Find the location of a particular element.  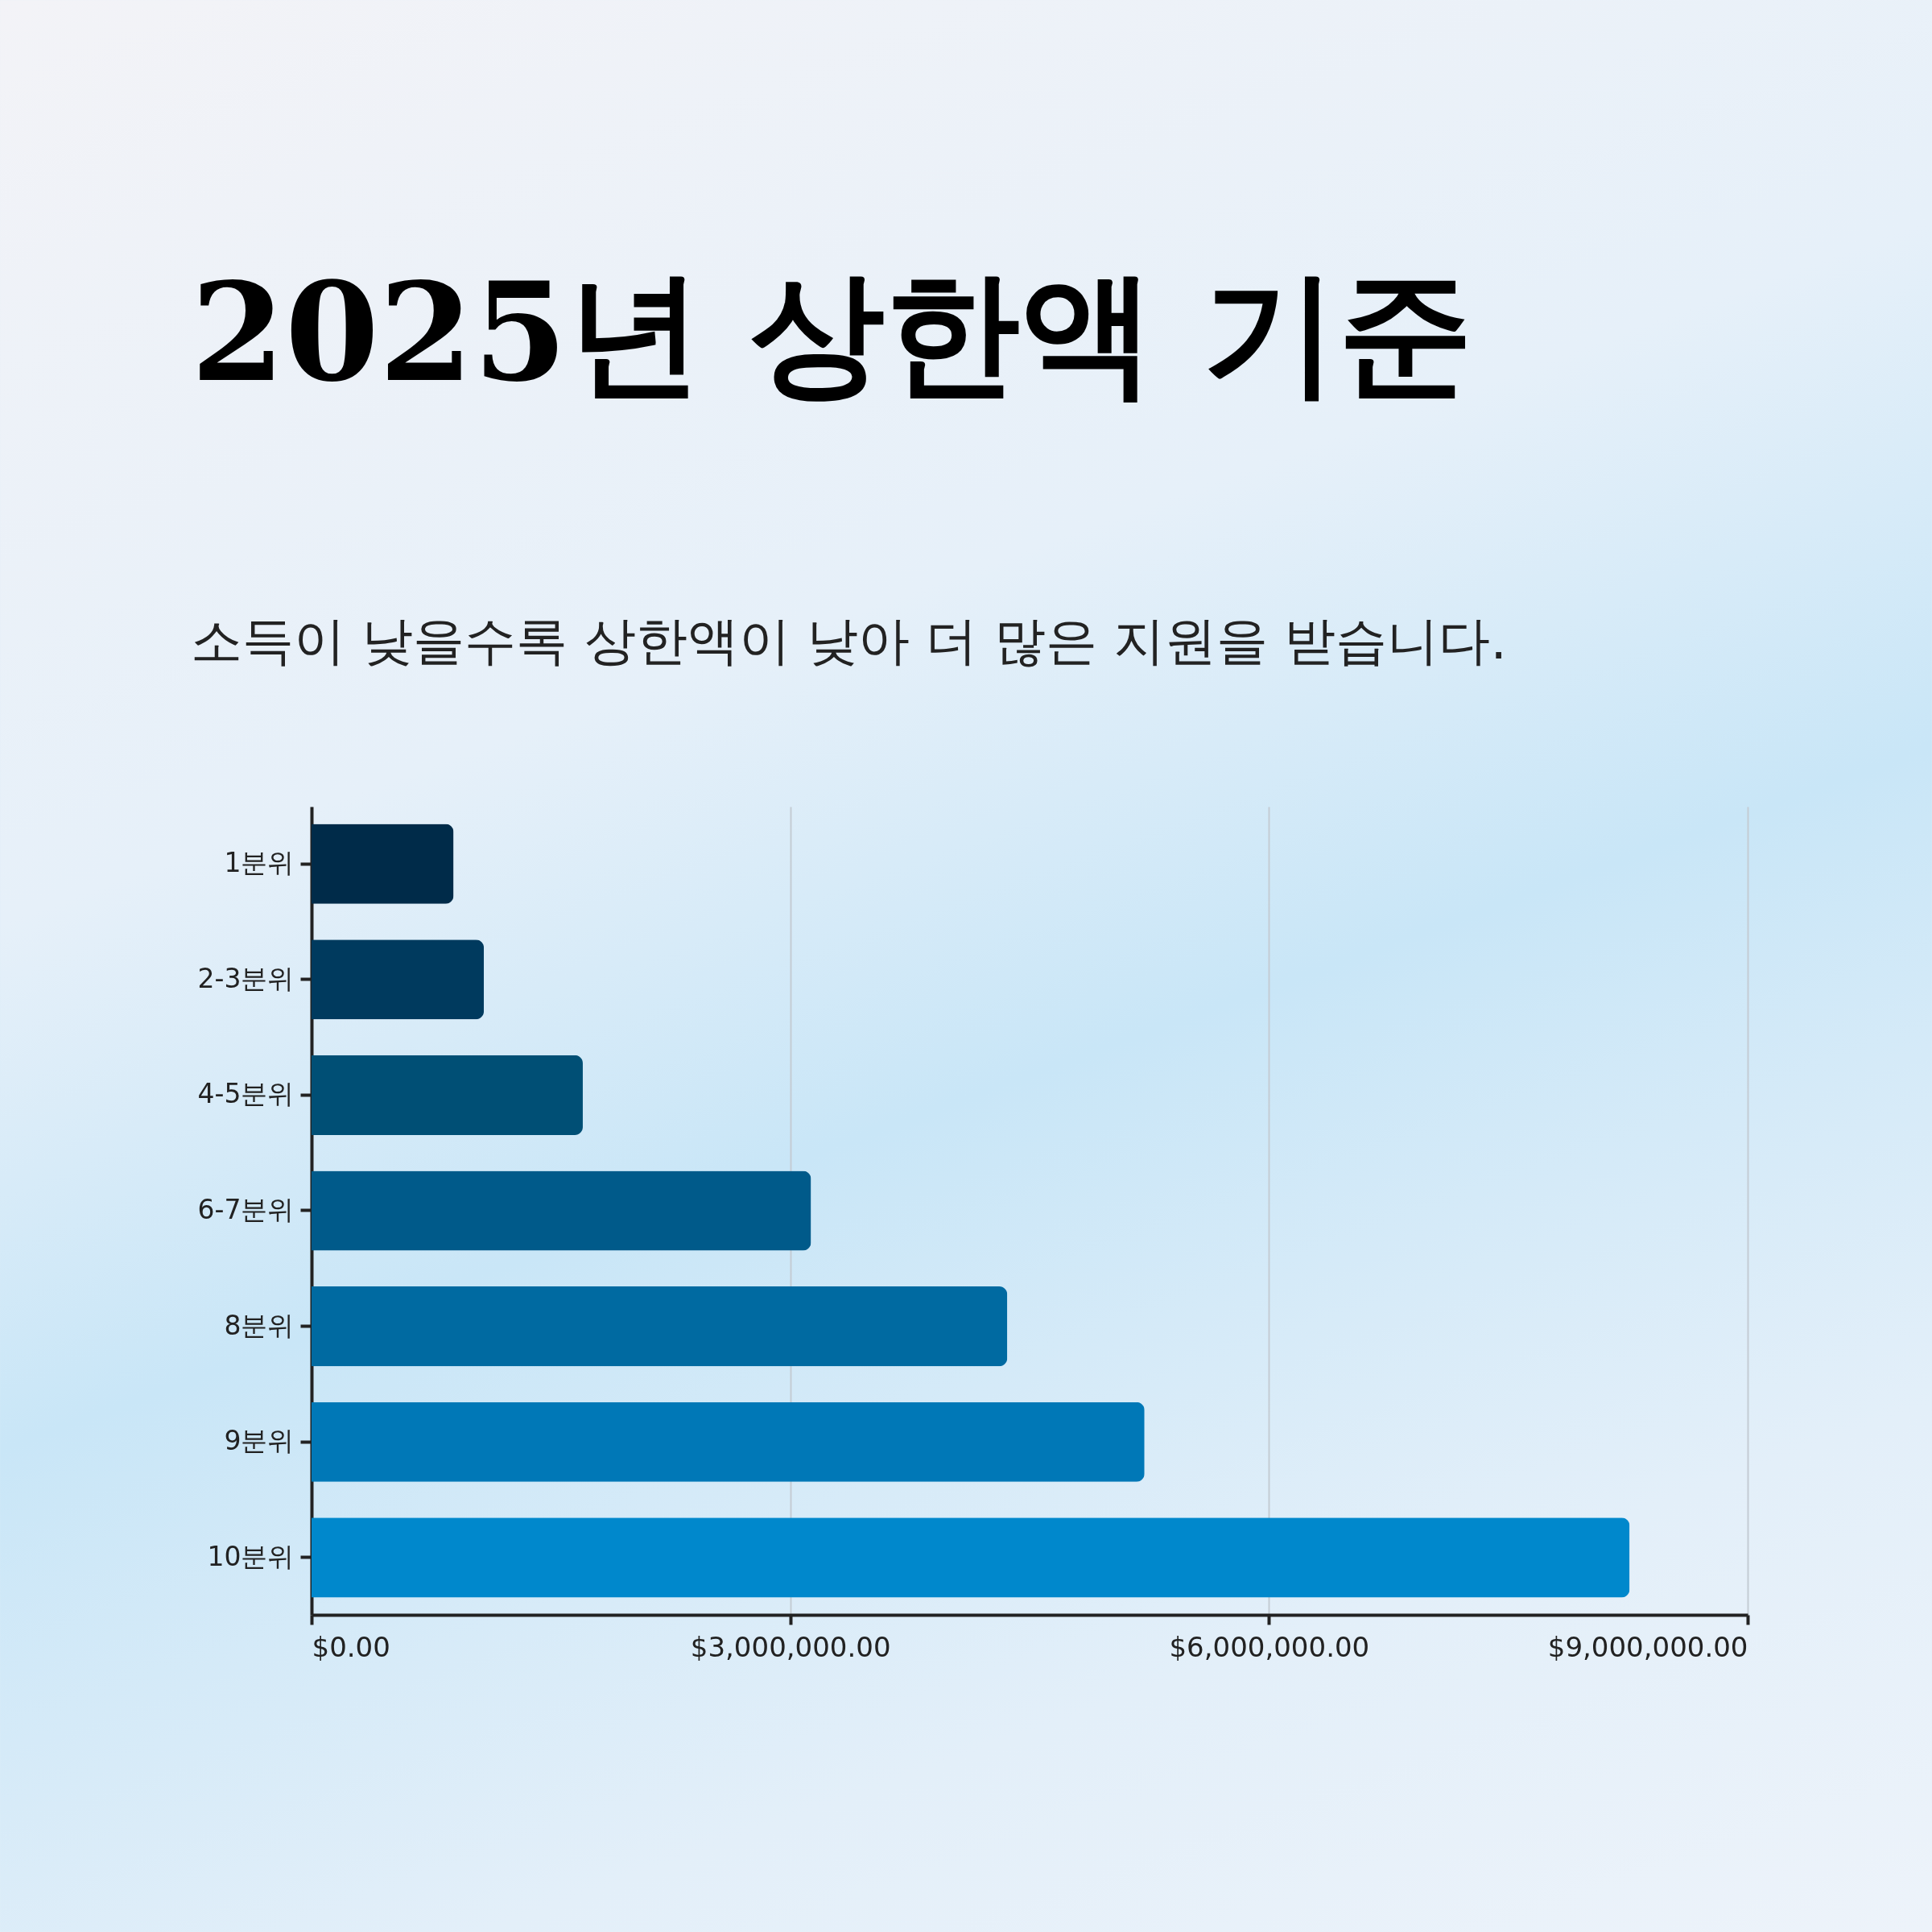

y-tick-label: 4-5분위 is located at coordinates (246, 1094).